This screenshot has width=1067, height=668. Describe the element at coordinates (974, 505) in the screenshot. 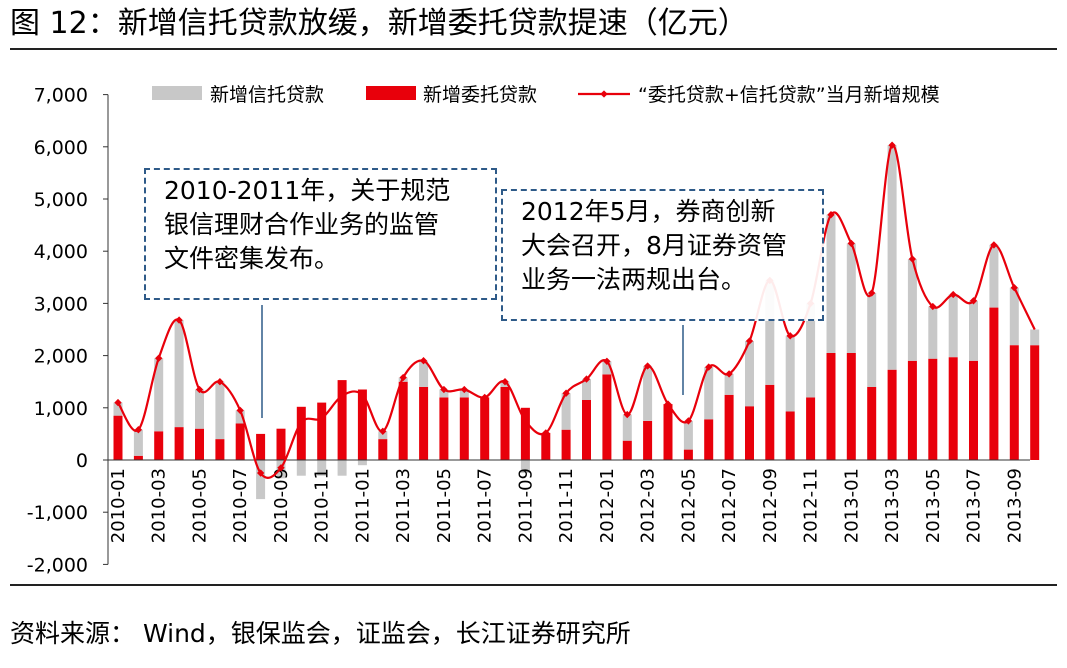

I see `x-tick-label: 2013-07` at that location.